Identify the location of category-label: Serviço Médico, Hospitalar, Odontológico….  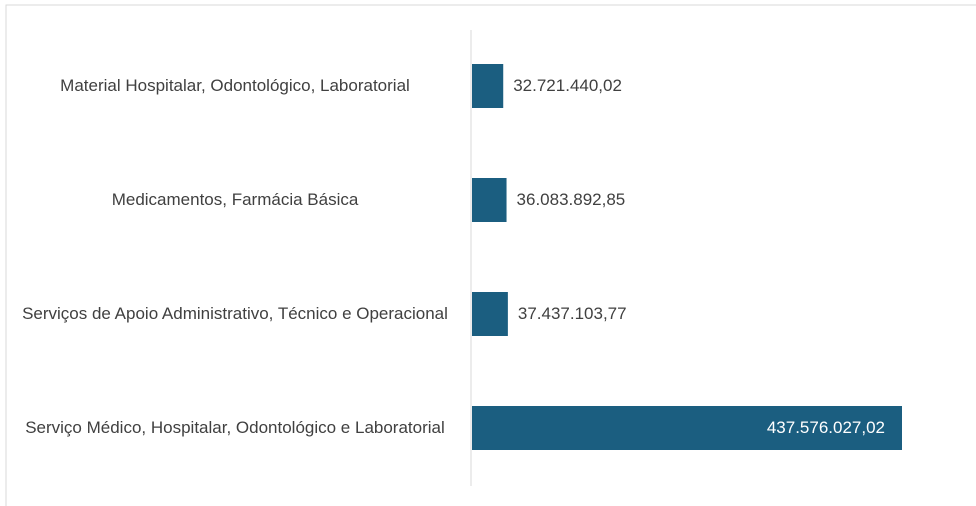
(235, 427).